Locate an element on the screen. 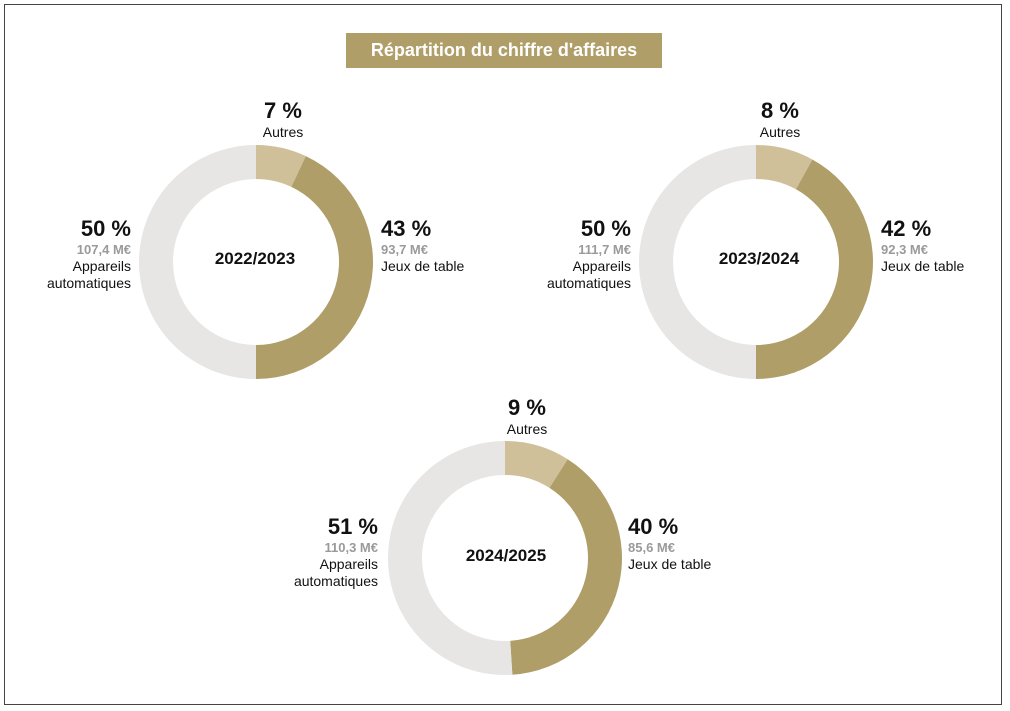 The height and width of the screenshot is (711, 1010). donut-2023-2024 is located at coordinates (756, 262).